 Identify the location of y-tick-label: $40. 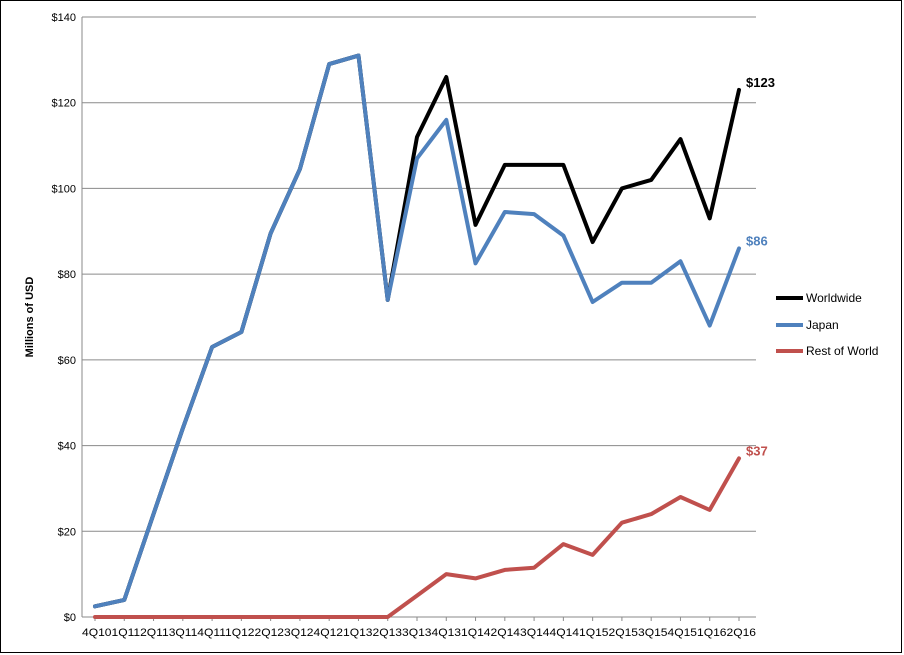
(67, 447).